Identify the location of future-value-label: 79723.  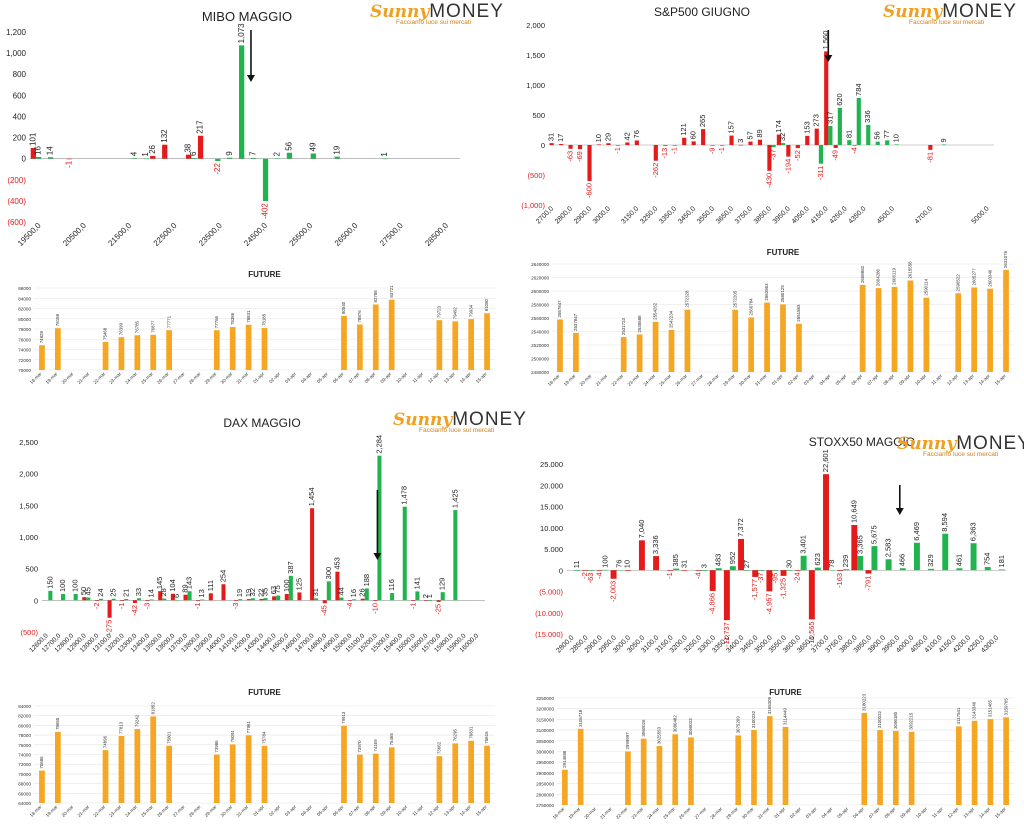
(439, 311).